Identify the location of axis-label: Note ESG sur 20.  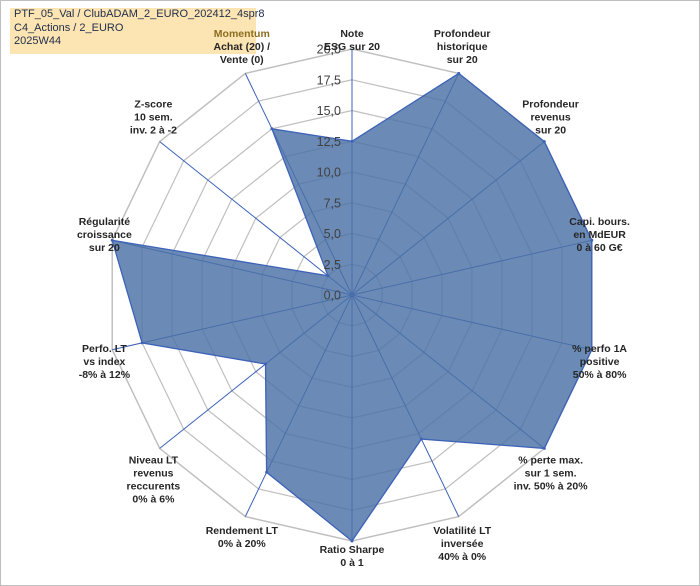
(352, 40).